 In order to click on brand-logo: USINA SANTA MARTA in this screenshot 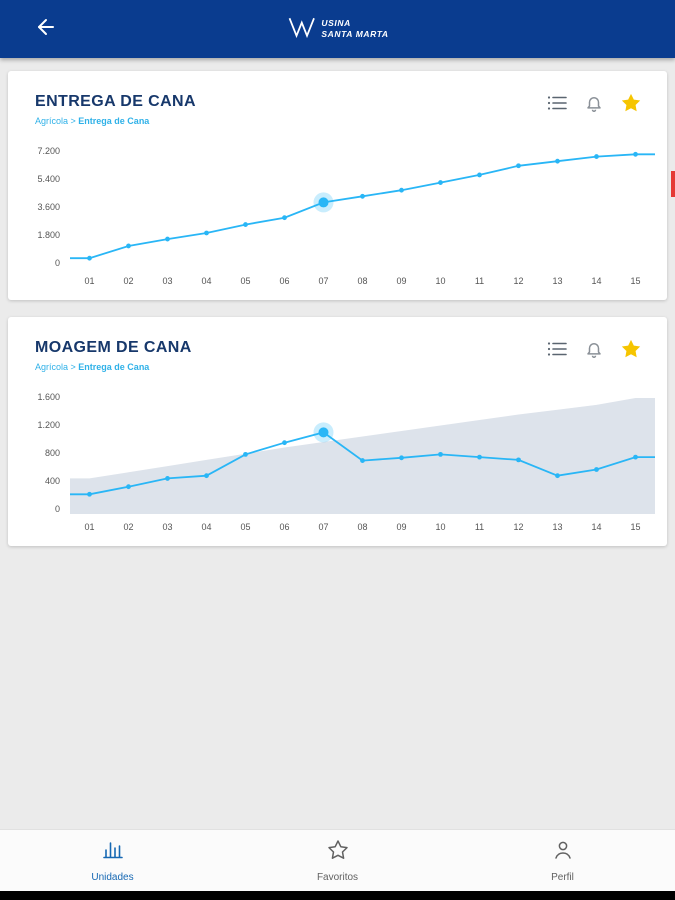, I will do `click(337, 29)`.